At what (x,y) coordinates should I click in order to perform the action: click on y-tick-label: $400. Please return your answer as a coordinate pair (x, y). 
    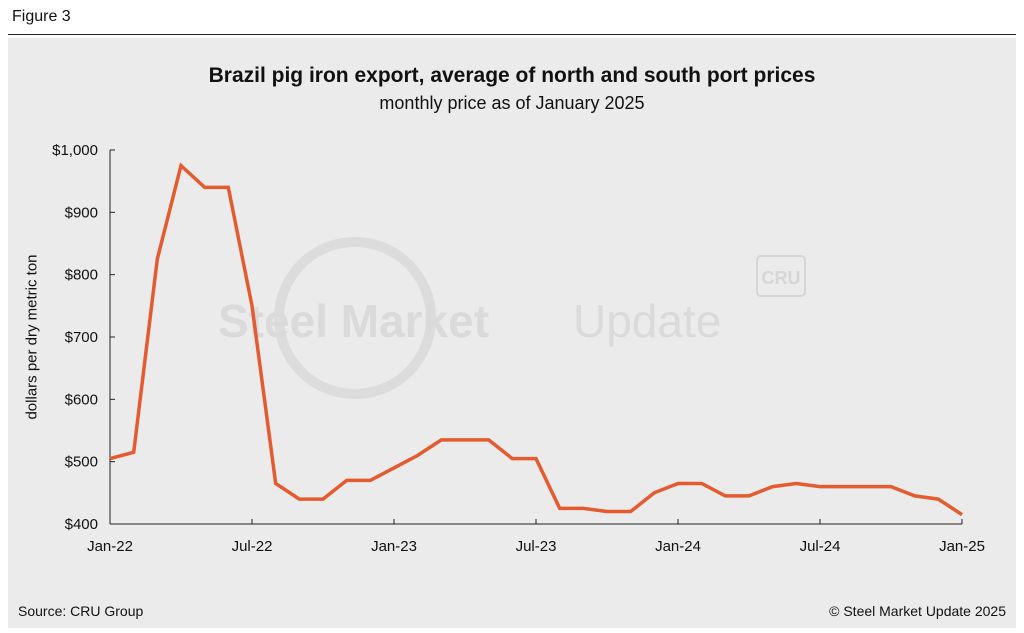
    Looking at the image, I should click on (81, 524).